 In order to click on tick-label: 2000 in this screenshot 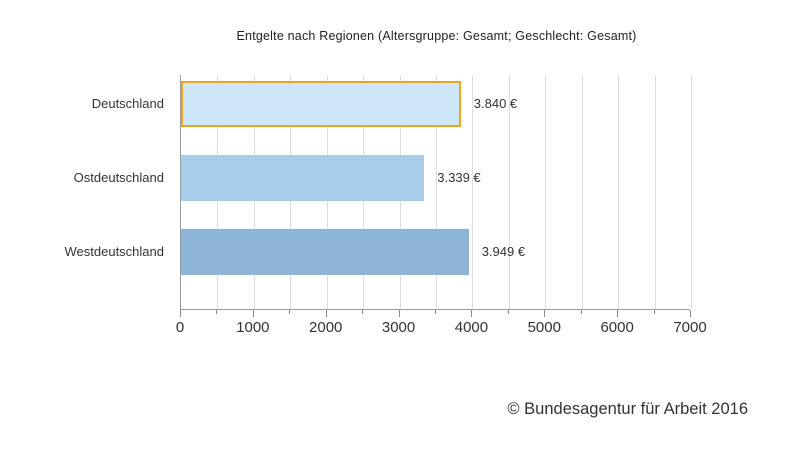, I will do `click(326, 327)`.